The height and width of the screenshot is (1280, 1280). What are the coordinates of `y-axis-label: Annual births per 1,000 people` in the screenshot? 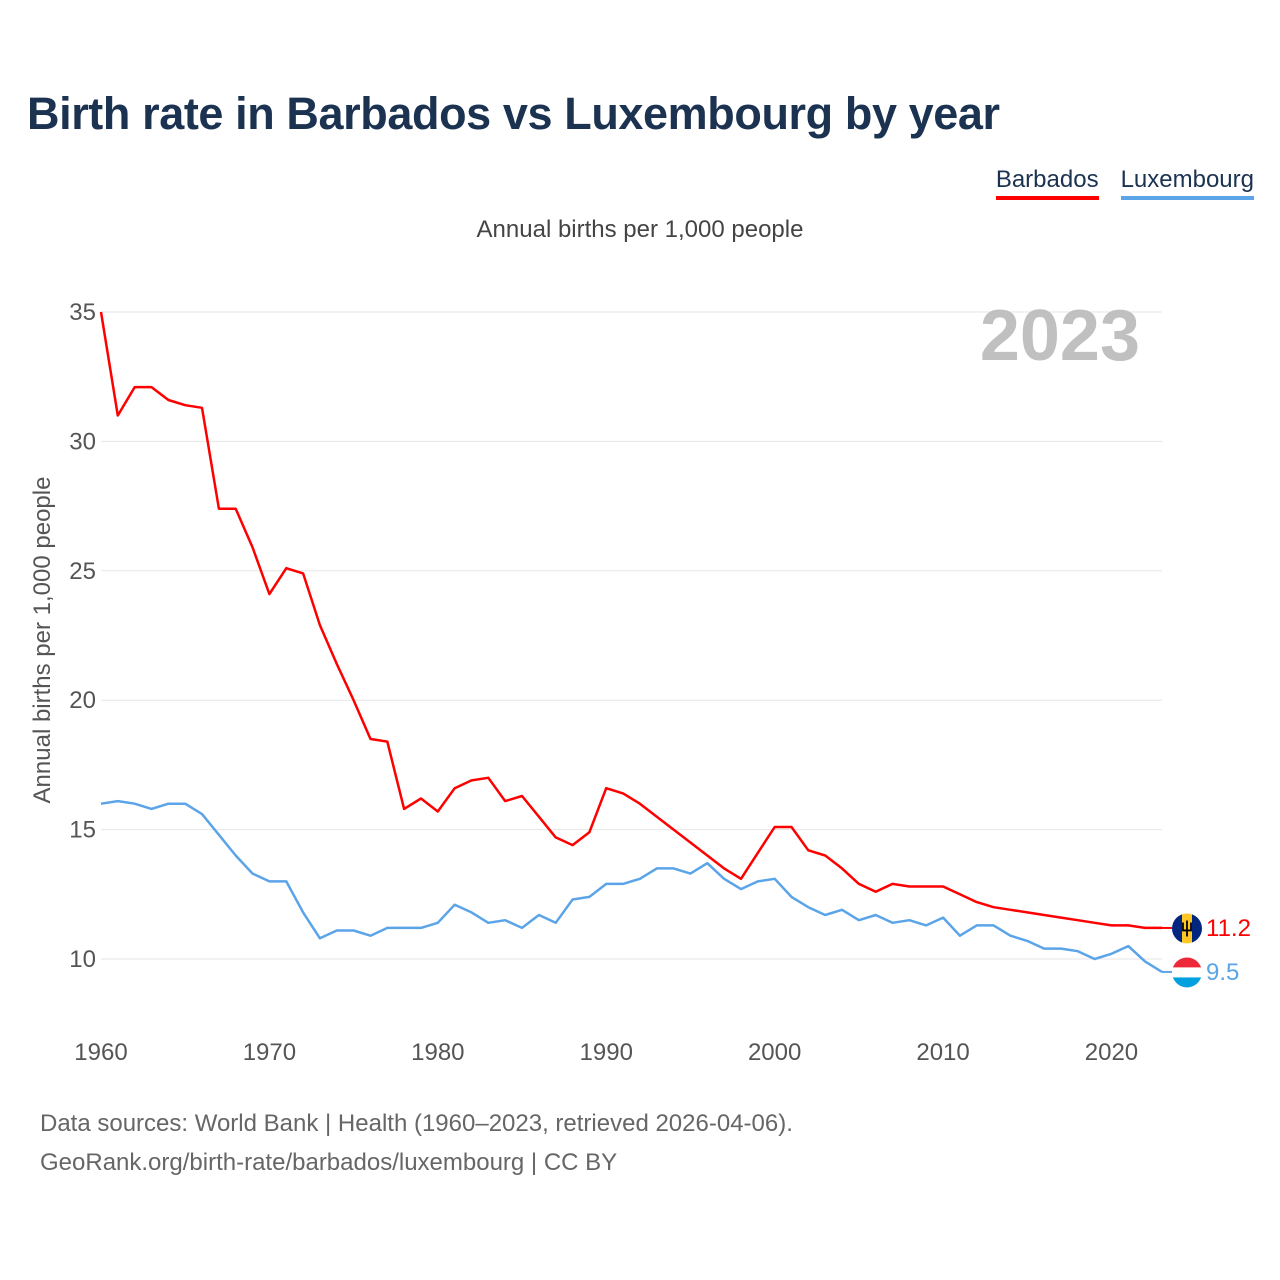 It's located at (42, 640).